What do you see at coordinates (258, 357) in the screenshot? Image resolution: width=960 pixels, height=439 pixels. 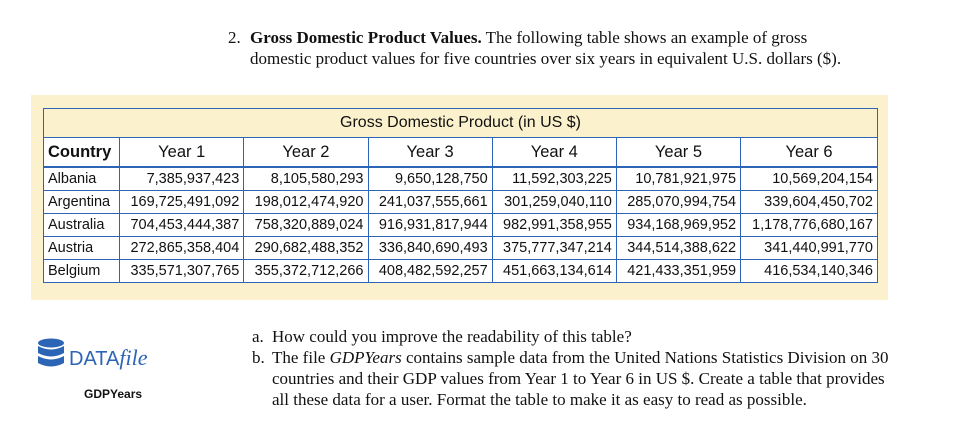 I see `question-letter: b.` at bounding box center [258, 357].